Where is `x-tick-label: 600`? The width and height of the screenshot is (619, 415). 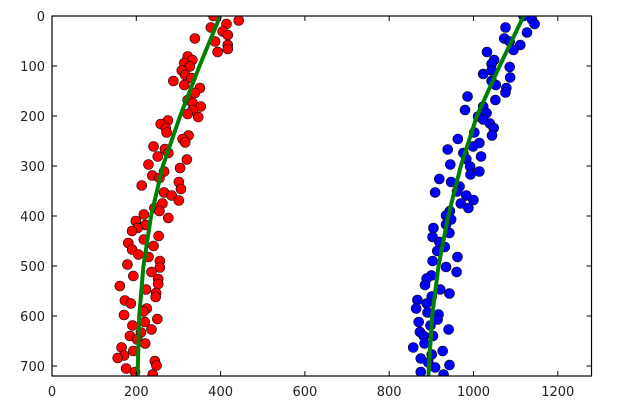 x-tick-label: 600 is located at coordinates (304, 392).